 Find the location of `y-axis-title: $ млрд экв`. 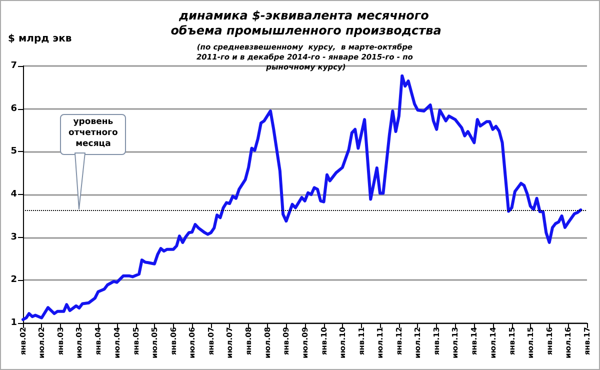

y-axis-title: $ млрд экв is located at coordinates (40, 39).